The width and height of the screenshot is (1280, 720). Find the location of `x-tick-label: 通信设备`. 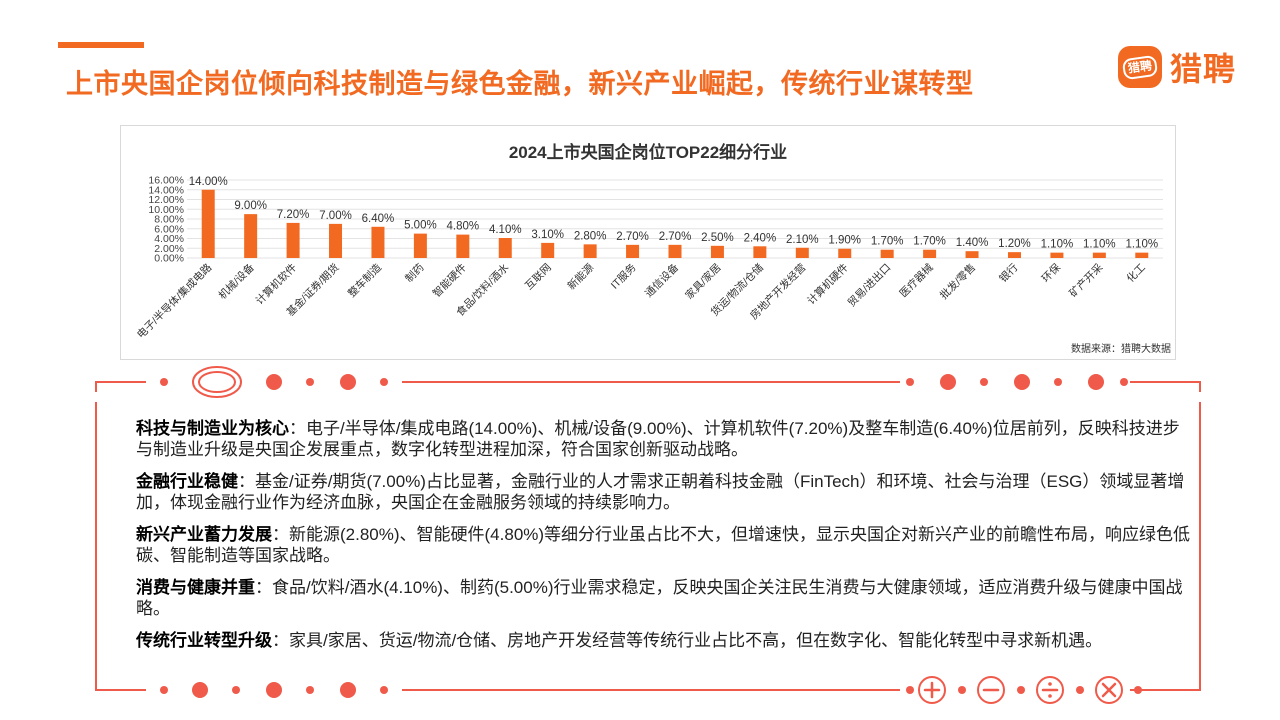

x-tick-label: 通信设备 is located at coordinates (661, 280).